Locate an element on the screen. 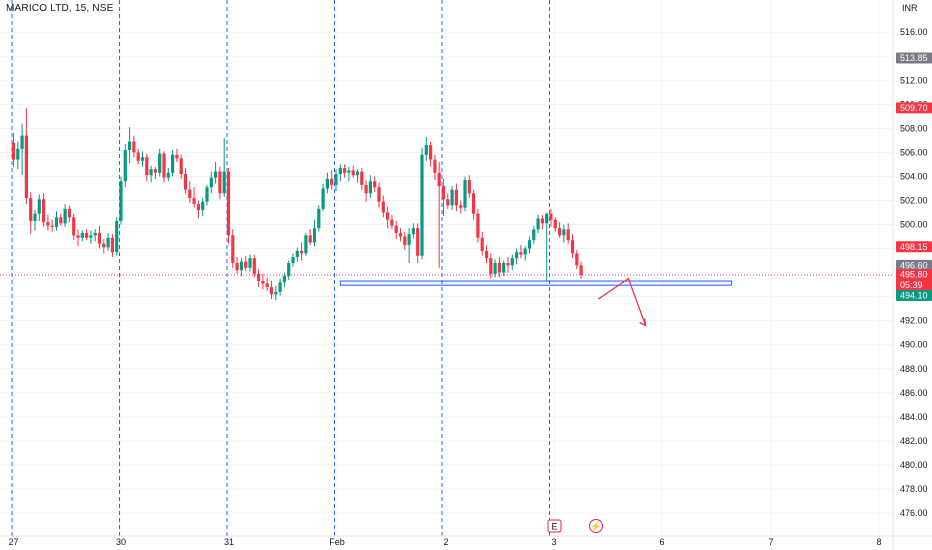 The image size is (932, 550). price-tag-label: 496.60 is located at coordinates (914, 265).